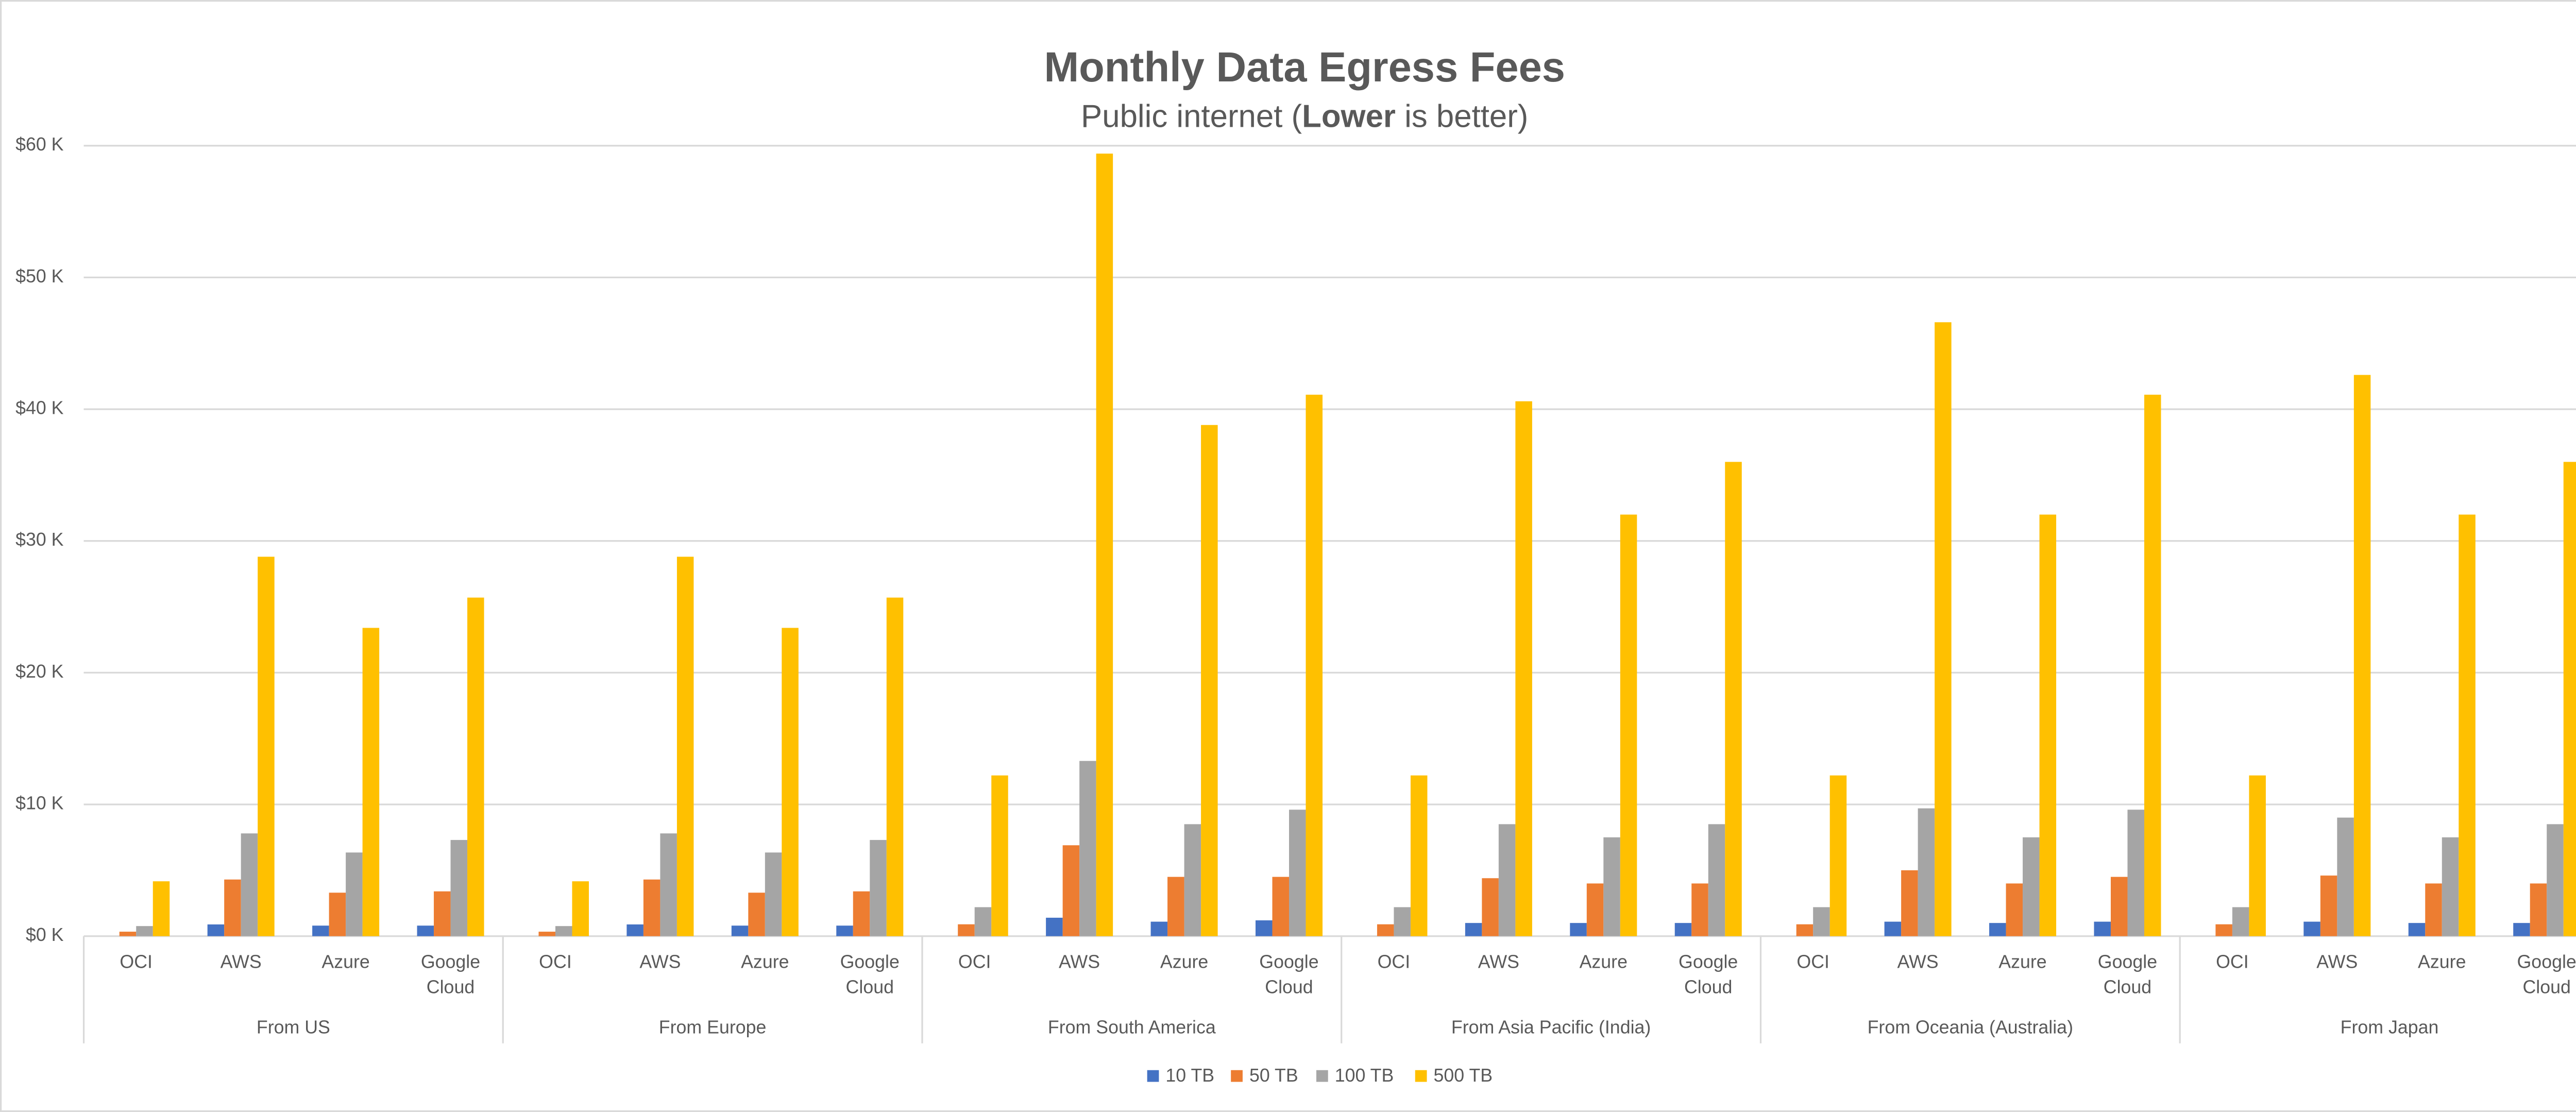 The height and width of the screenshot is (1112, 2576). What do you see at coordinates (1304, 67) in the screenshot?
I see `chart-title: Monthly Data Egress Fees` at bounding box center [1304, 67].